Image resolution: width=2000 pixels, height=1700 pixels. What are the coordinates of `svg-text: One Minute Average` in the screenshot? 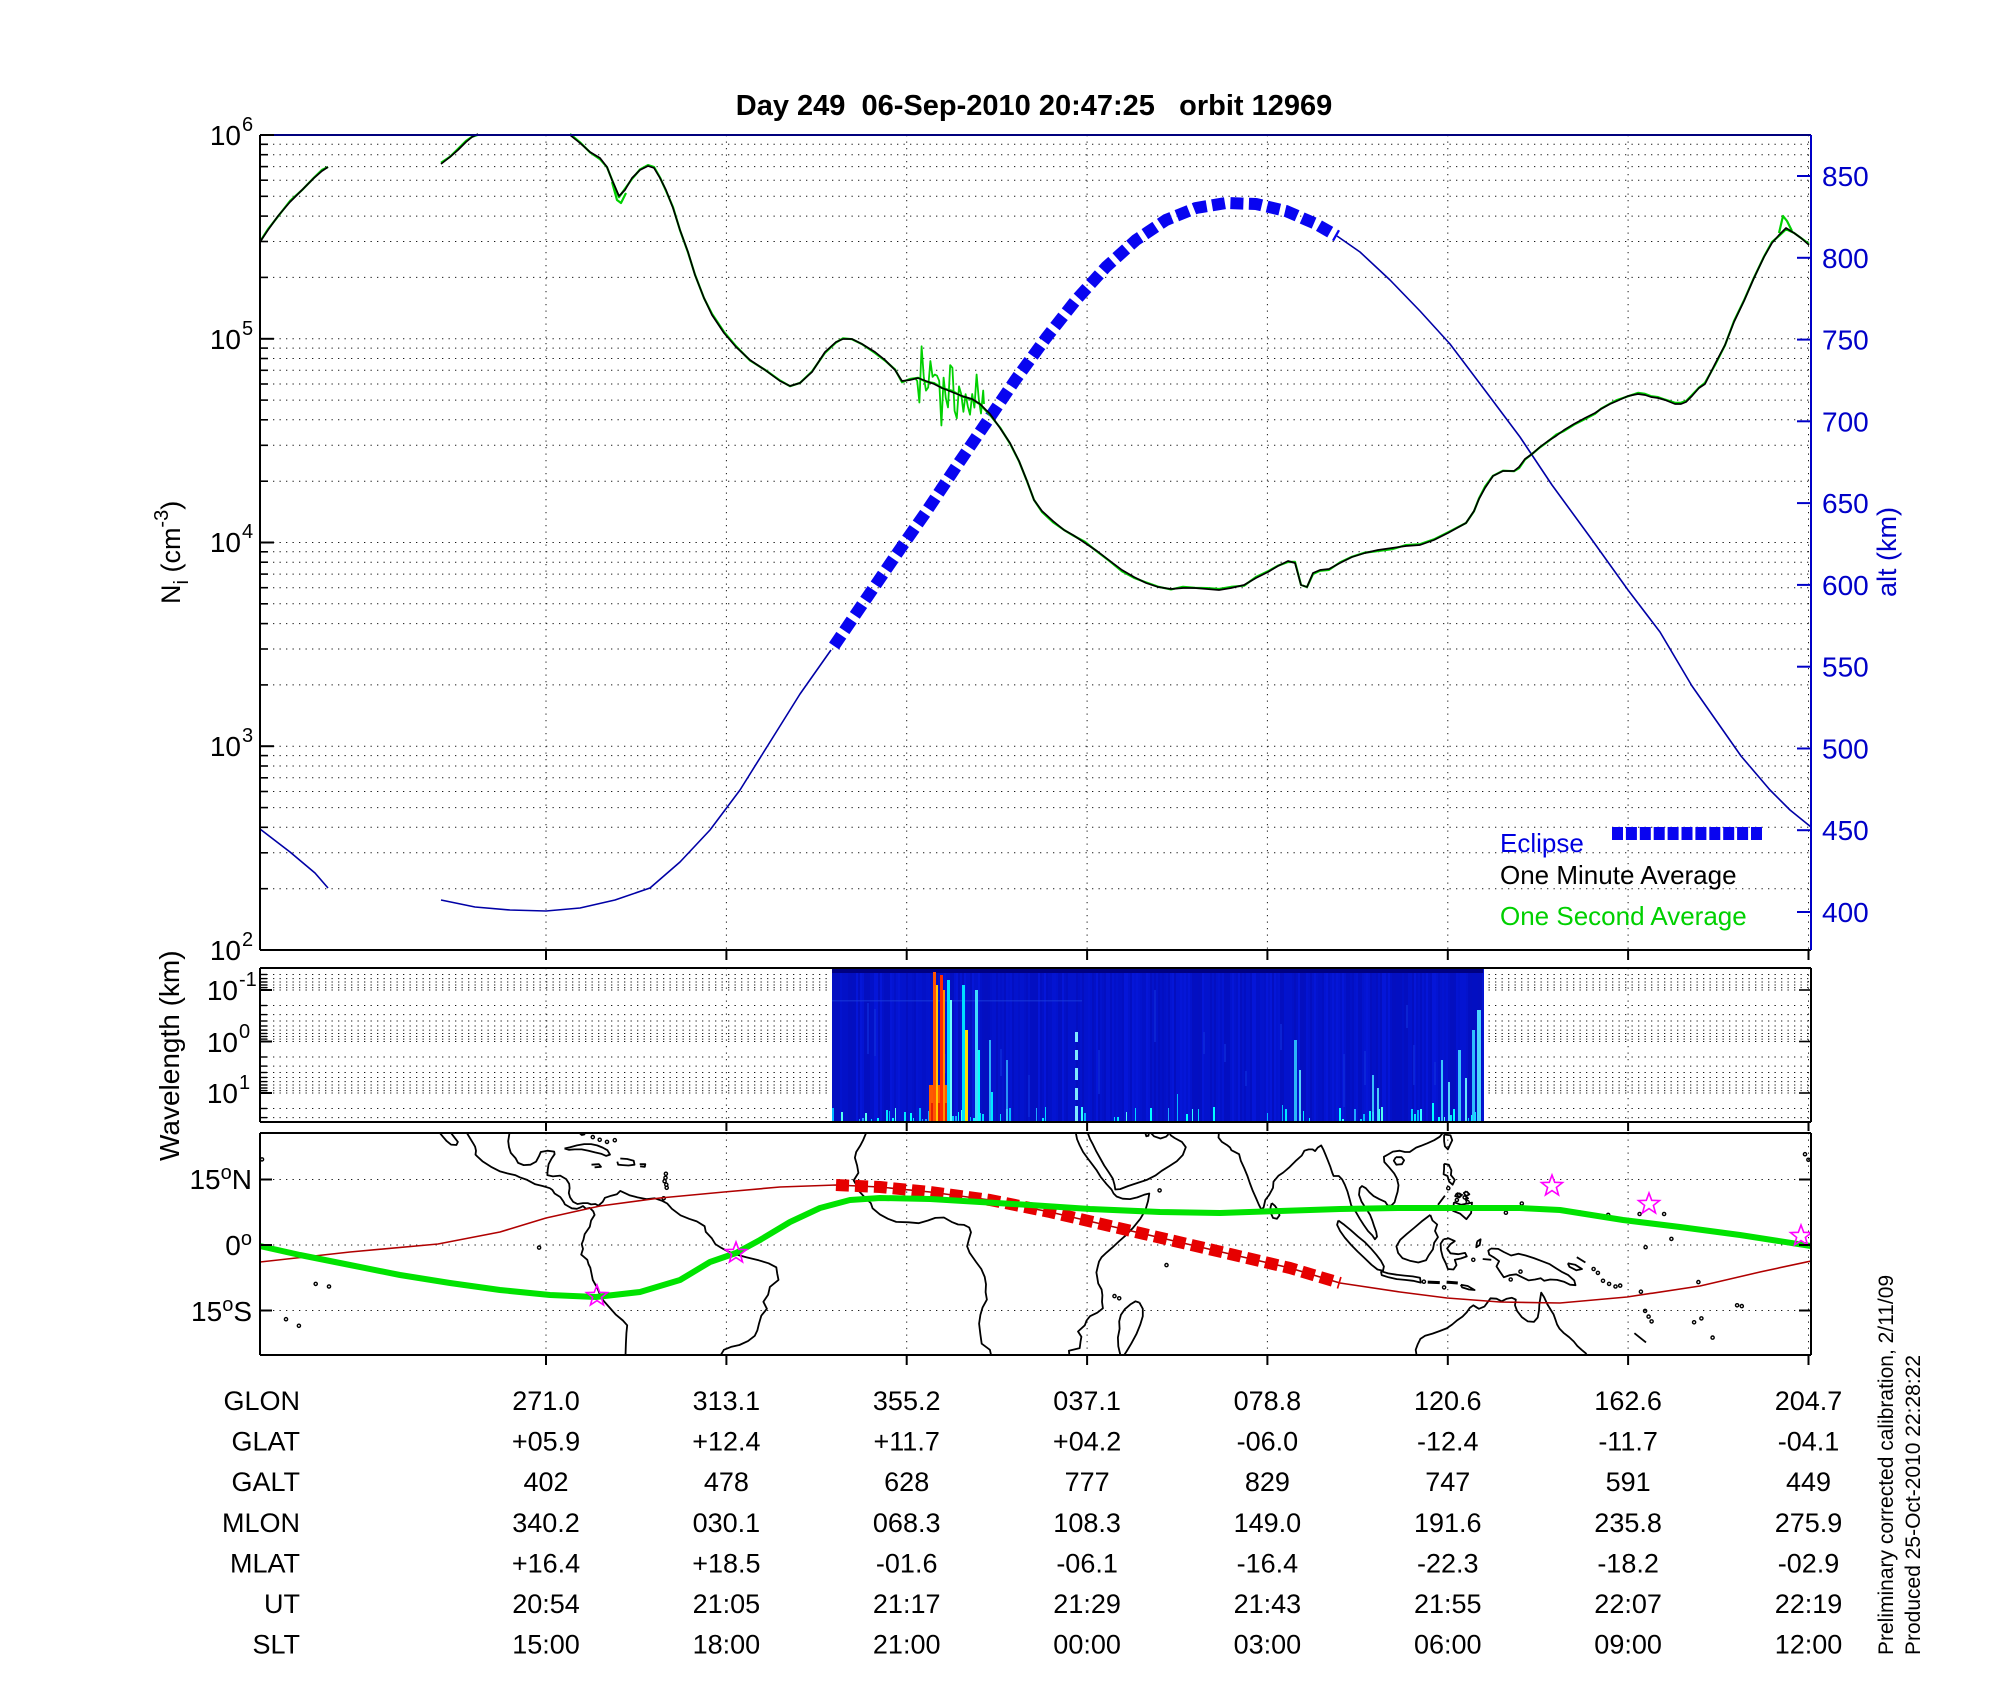 It's located at (1618, 875).